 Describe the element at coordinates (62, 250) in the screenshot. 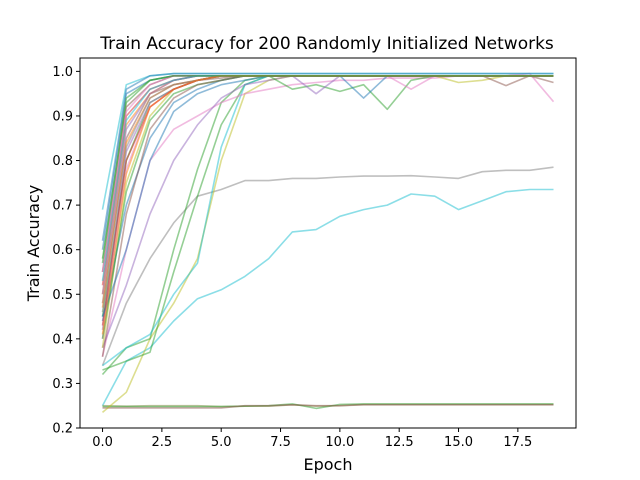

I see `y-tick-label-4: 0.6` at that location.